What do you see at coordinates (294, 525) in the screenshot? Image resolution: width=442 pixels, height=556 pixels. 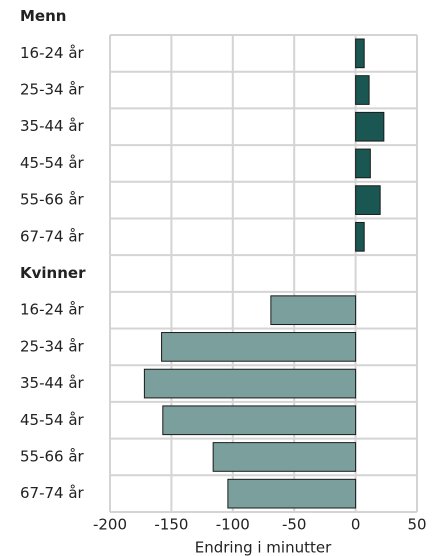 I see `x-tick-label: -50` at bounding box center [294, 525].